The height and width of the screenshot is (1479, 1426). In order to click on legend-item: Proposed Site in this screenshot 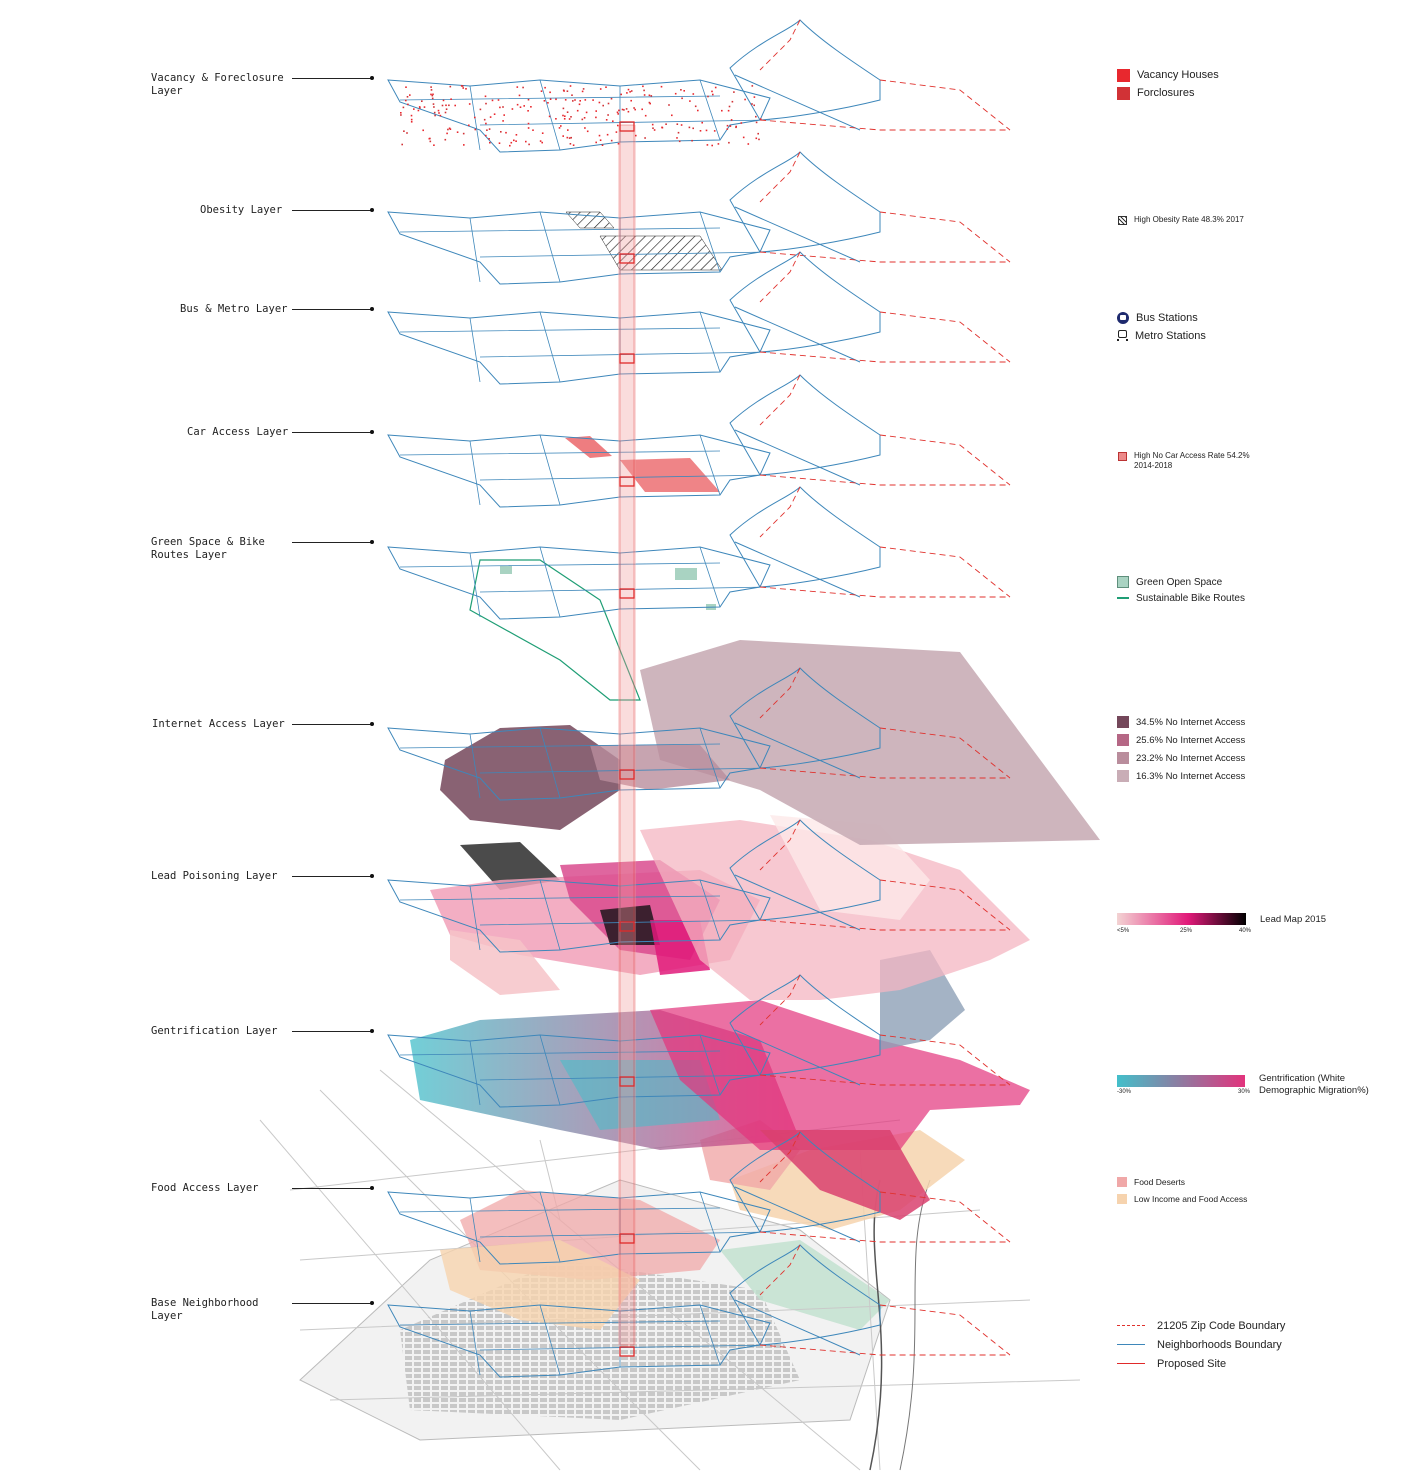, I will do `click(1201, 1363)`.